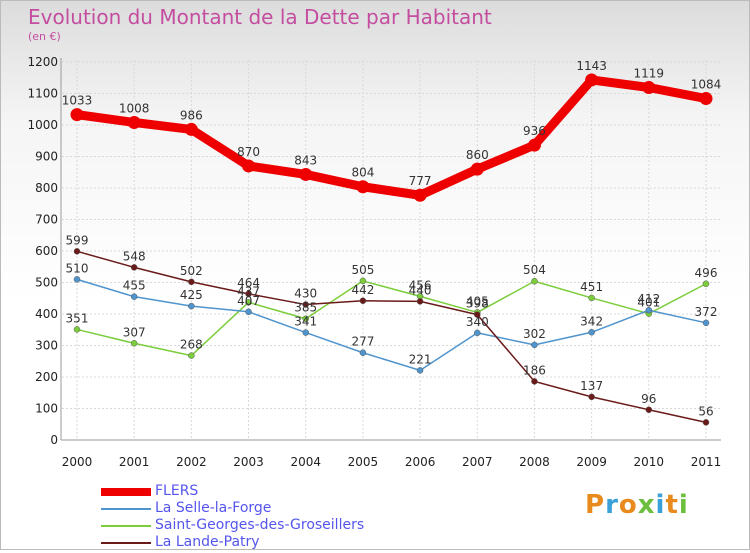 This screenshot has height=553, width=750. What do you see at coordinates (646, 505) in the screenshot?
I see `logo-letter: x` at bounding box center [646, 505].